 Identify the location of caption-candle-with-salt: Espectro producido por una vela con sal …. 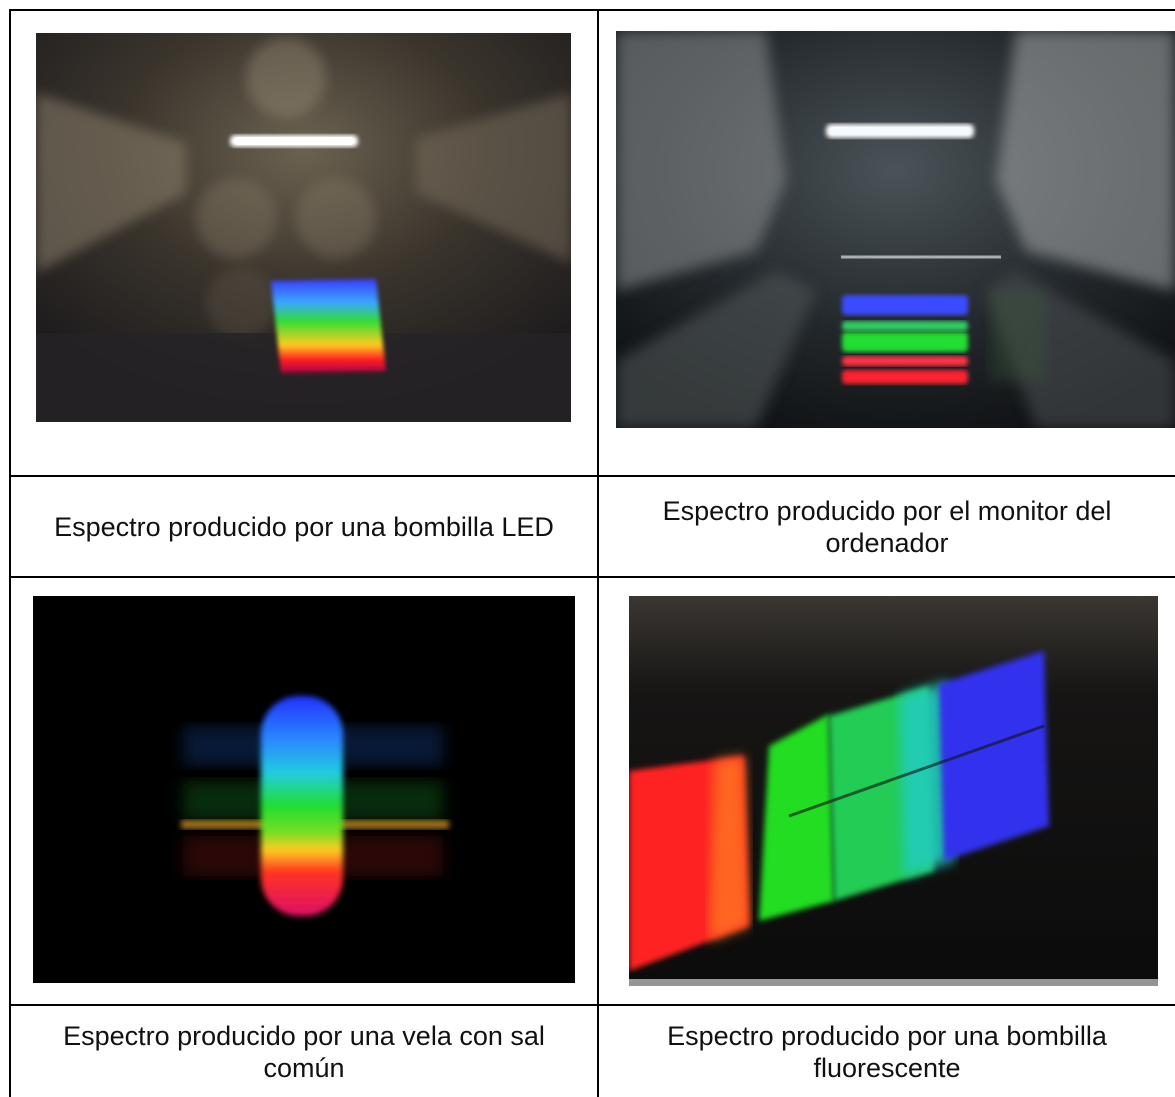
(304, 1051).